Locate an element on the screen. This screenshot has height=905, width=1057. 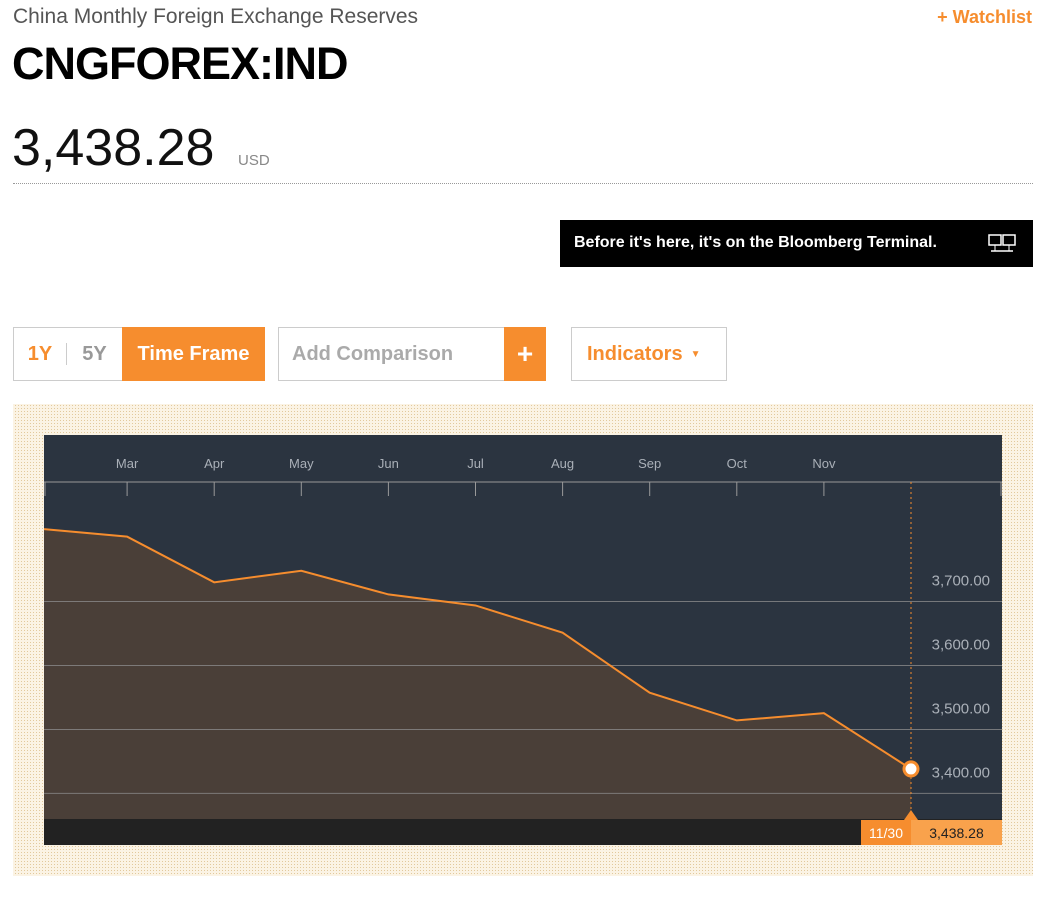
x-tick-label: Aug is located at coordinates (562, 463).